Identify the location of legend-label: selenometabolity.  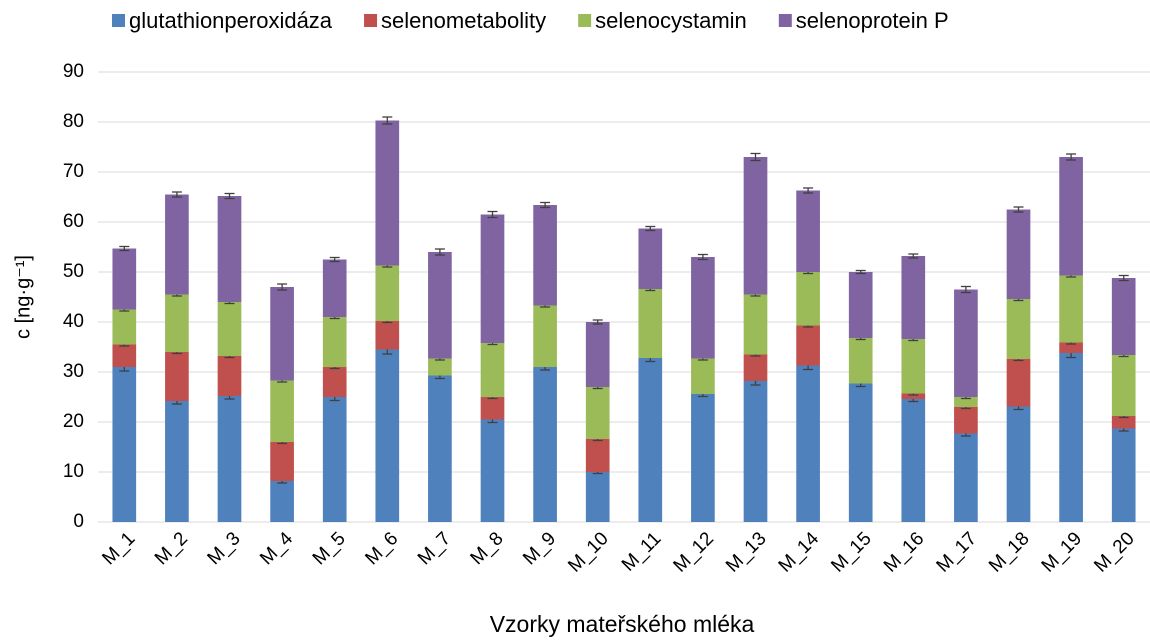
(463, 20).